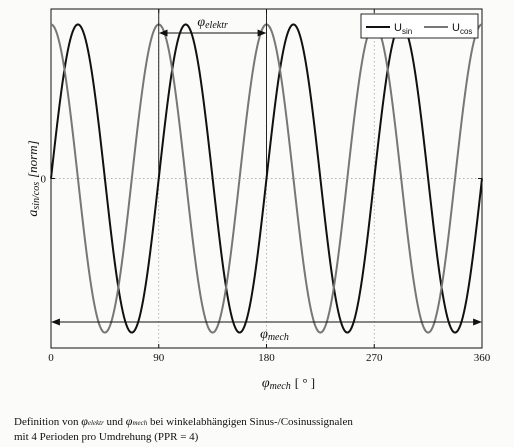 Image resolution: width=514 pixels, height=447 pixels. Describe the element at coordinates (33, 213) in the screenshot. I see `y-axis-label-symbol: a` at that location.